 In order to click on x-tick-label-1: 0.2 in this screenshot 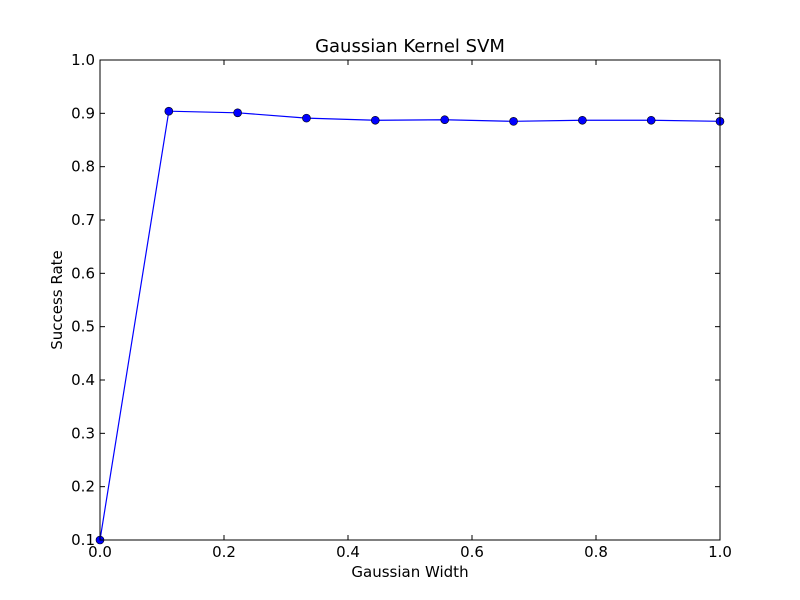, I will do `click(224, 552)`.